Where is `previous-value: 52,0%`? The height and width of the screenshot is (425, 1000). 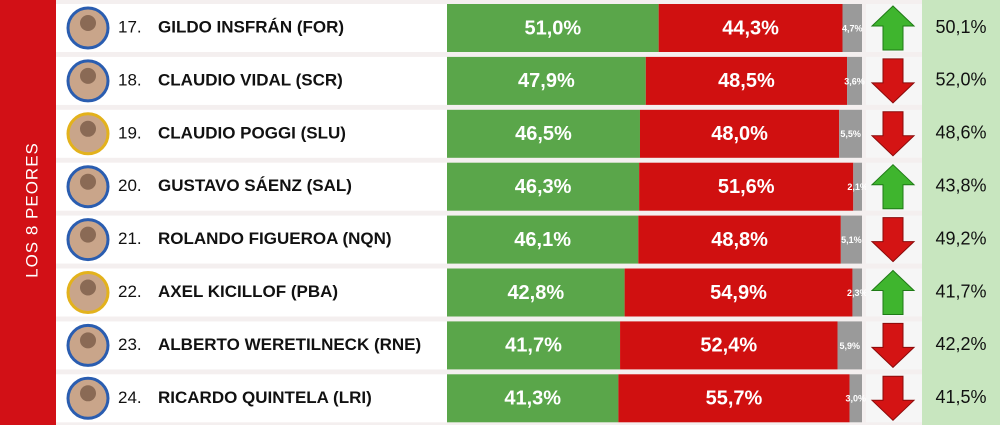 previous-value: 52,0% is located at coordinates (960, 80).